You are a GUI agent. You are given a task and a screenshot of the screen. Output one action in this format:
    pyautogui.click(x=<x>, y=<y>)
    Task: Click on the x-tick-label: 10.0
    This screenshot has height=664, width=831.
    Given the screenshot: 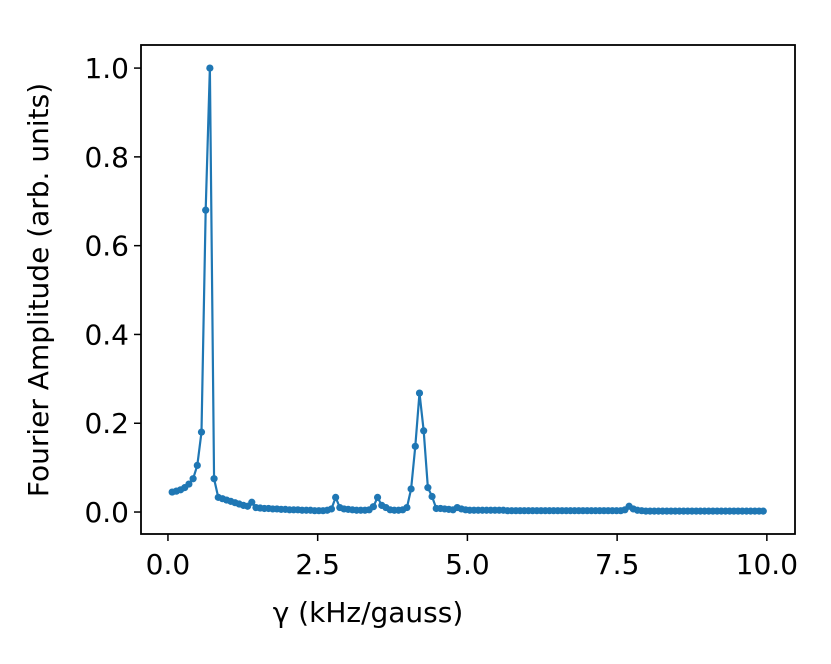 What is the action you would take?
    pyautogui.click(x=767, y=564)
    